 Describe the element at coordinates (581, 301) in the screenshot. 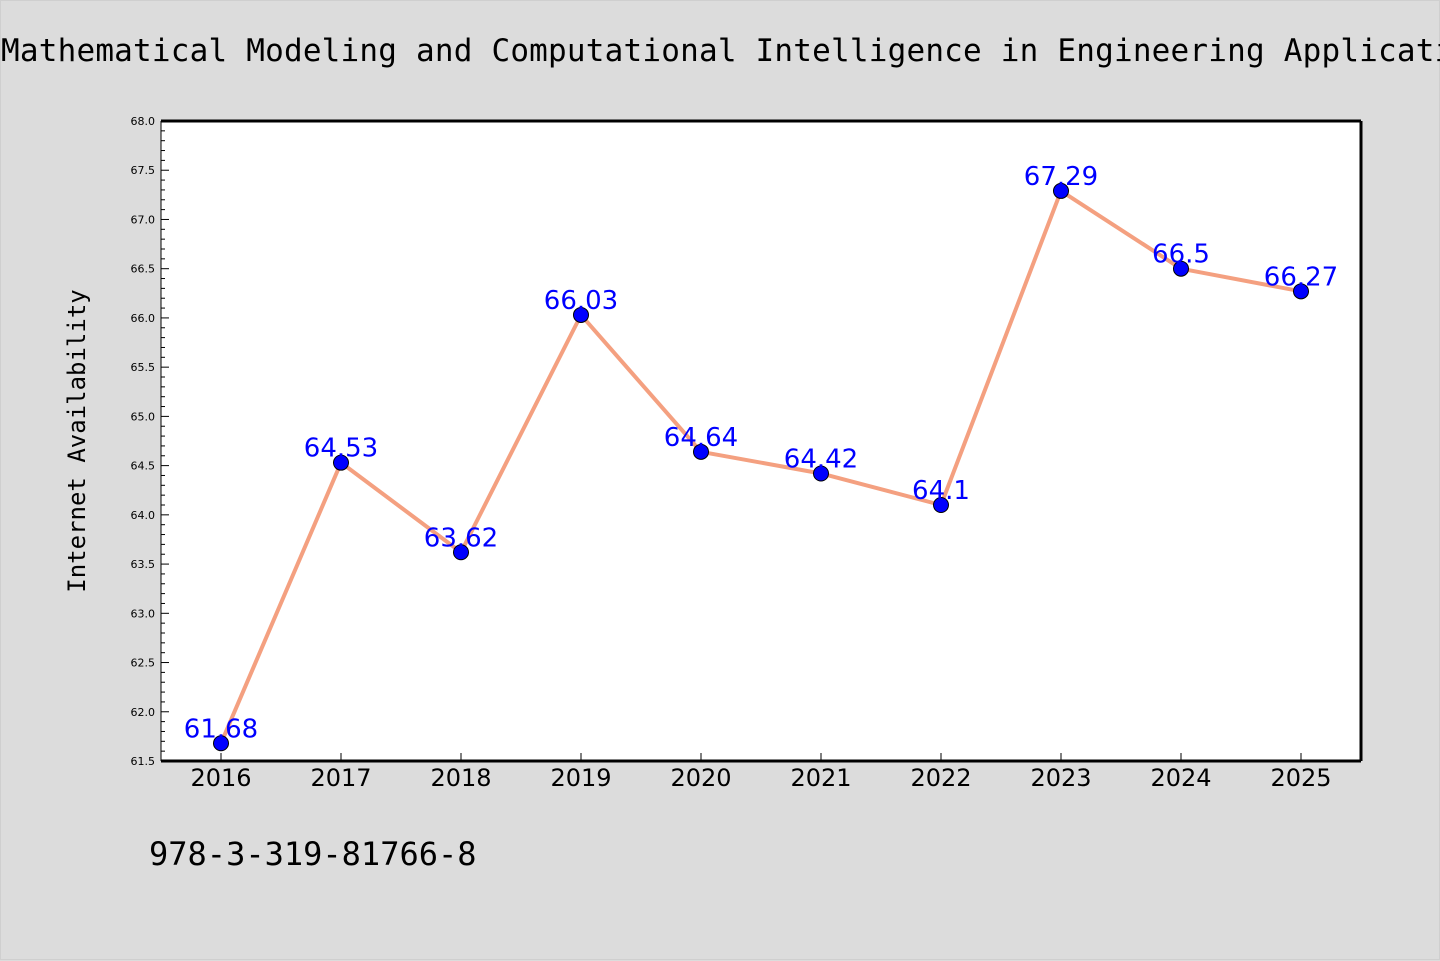

I see `data-label: 66.03` at that location.